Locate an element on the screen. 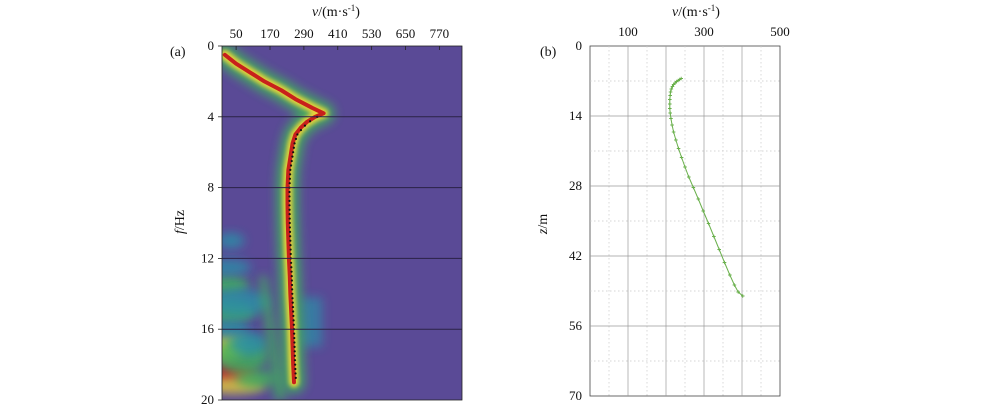 The height and width of the screenshot is (411, 1000). x-tick-label: 100 is located at coordinates (628, 31).